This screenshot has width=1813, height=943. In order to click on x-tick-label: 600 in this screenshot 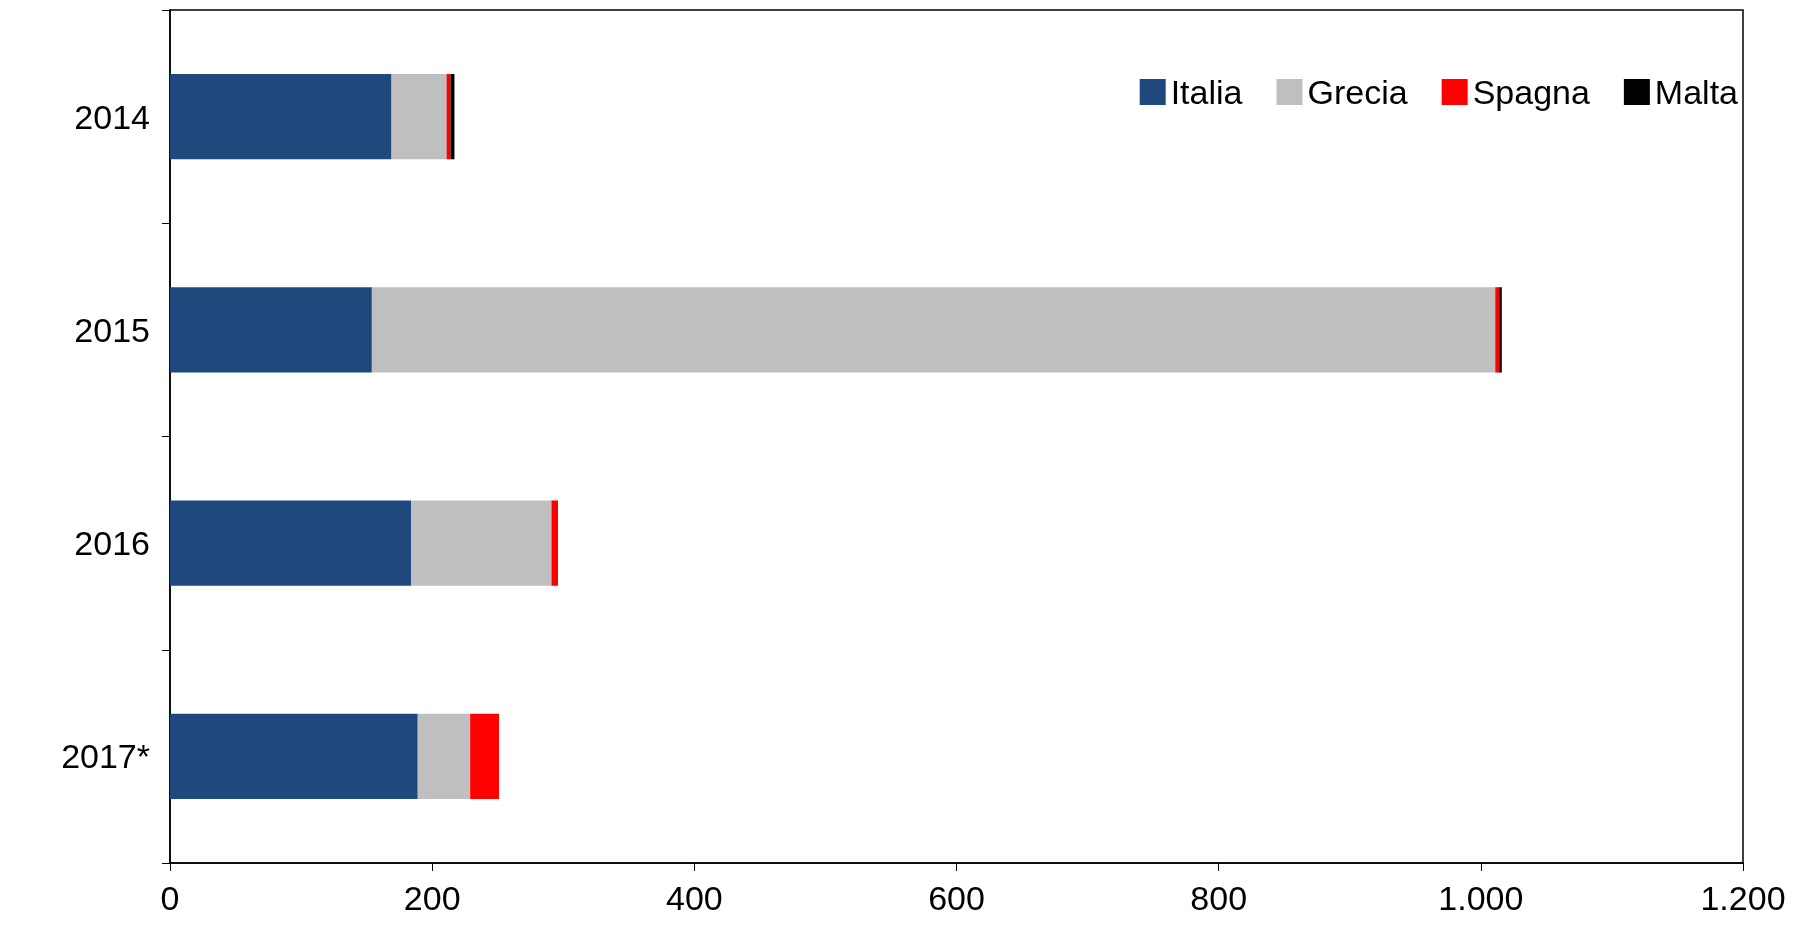, I will do `click(956, 898)`.